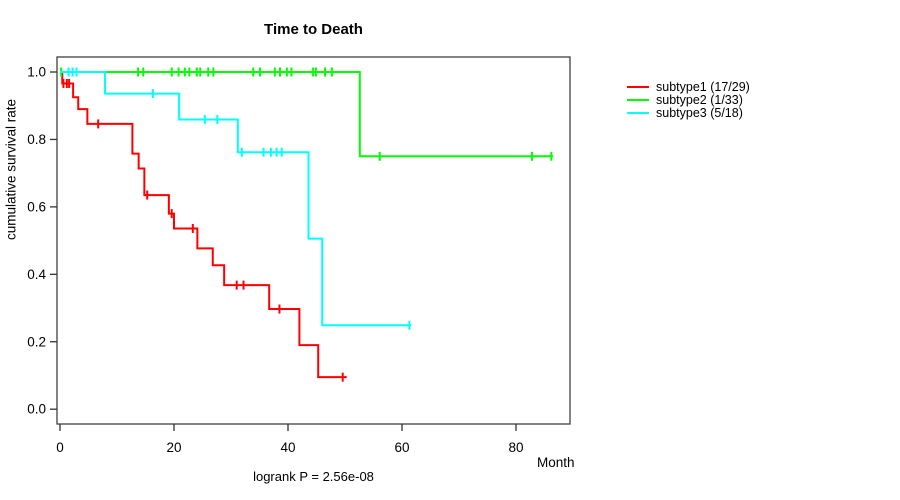 The image size is (900, 500). Describe the element at coordinates (313, 476) in the screenshot. I see `logrank-pvalue-note: logrank P = 2.56e-08` at that location.